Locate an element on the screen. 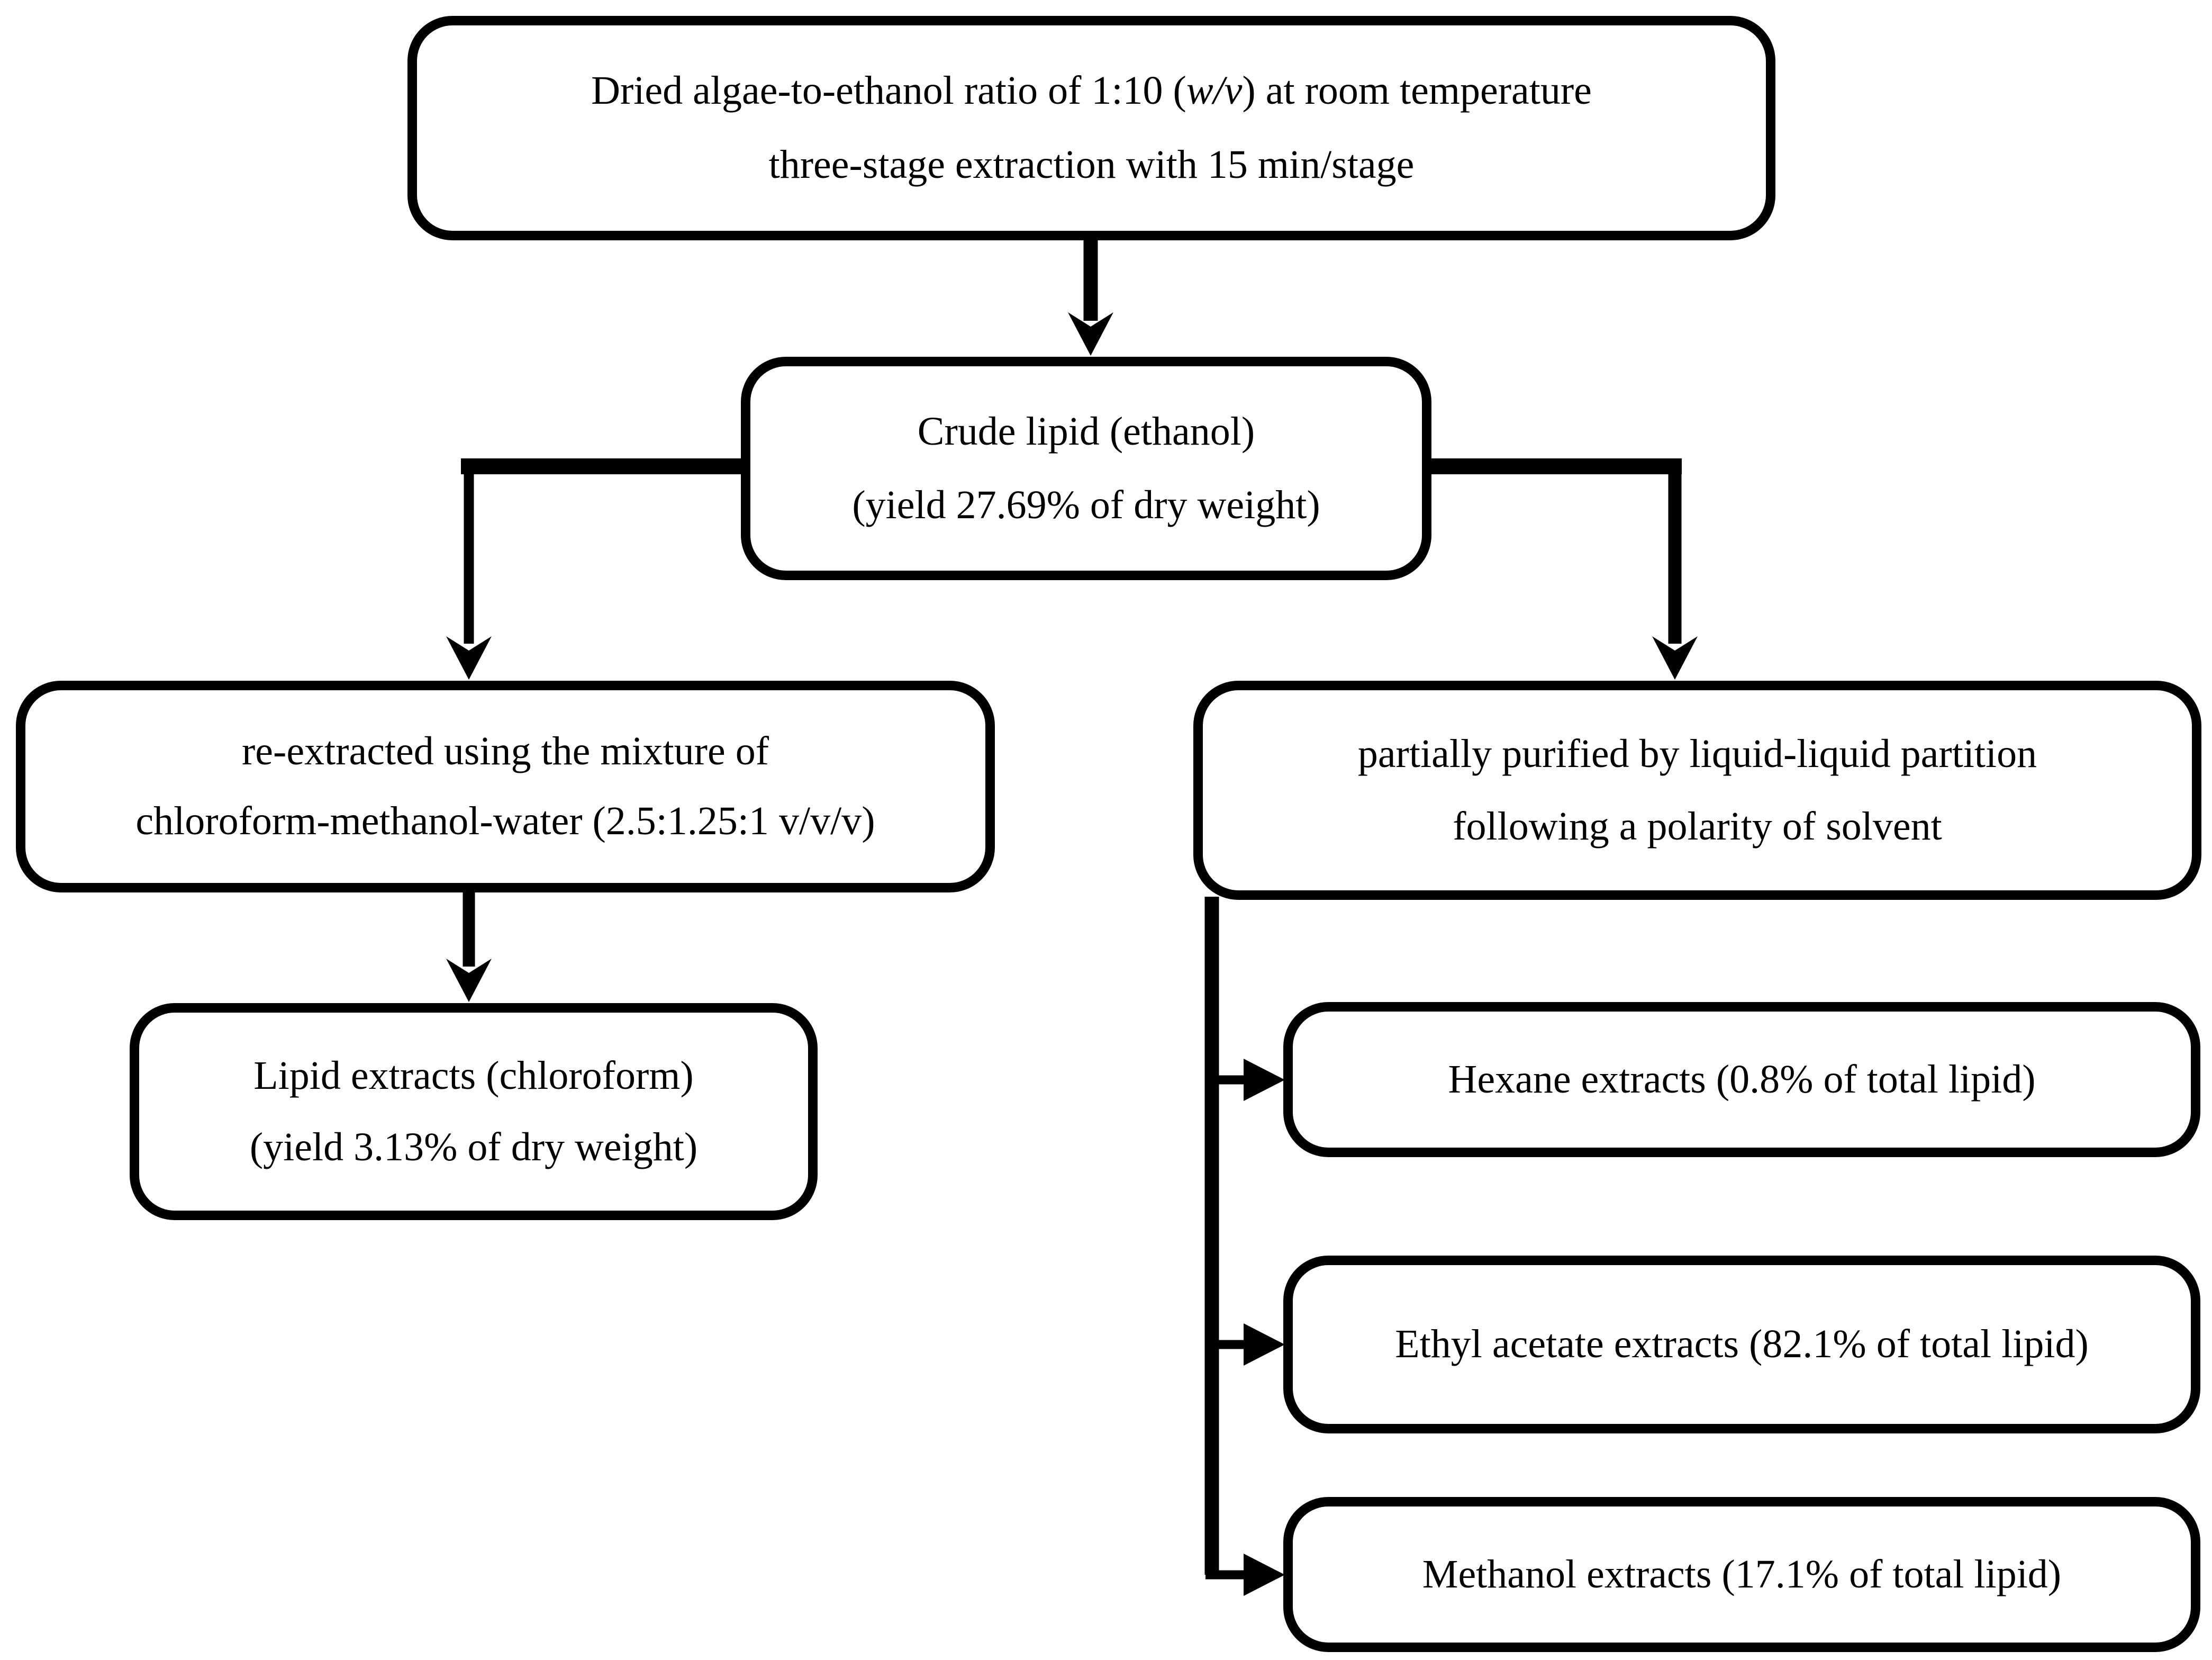  node-text-line: Methanol extracts (17.1% of total lipid) is located at coordinates (1742, 1573).